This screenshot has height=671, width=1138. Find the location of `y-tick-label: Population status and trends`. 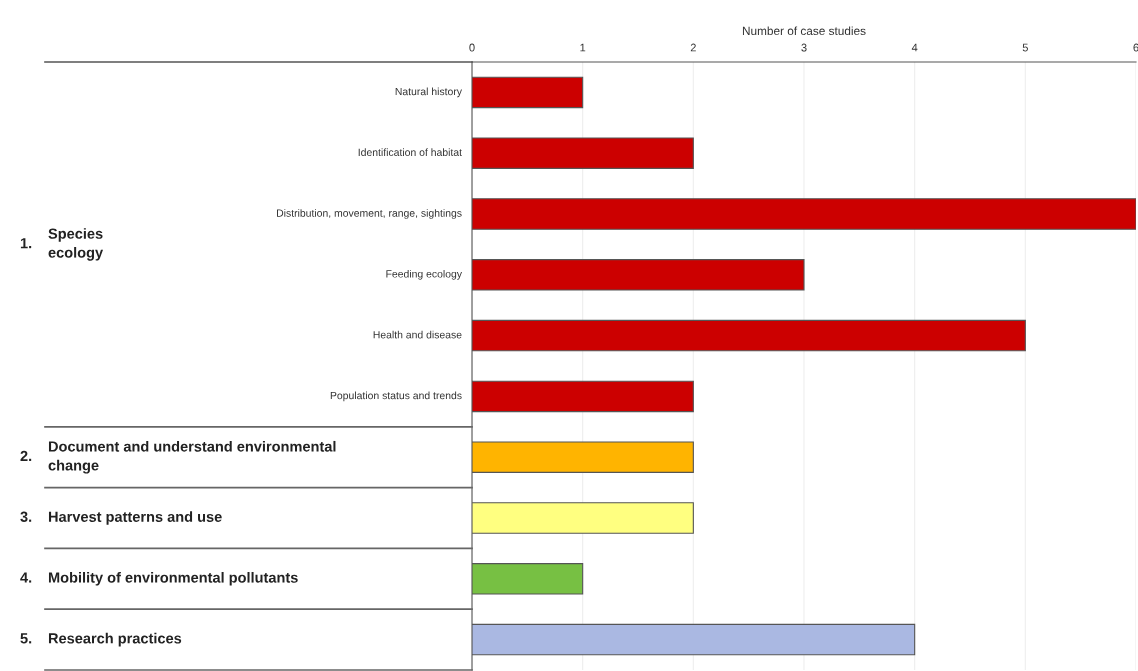

y-tick-label: Population status and trends is located at coordinates (396, 396).